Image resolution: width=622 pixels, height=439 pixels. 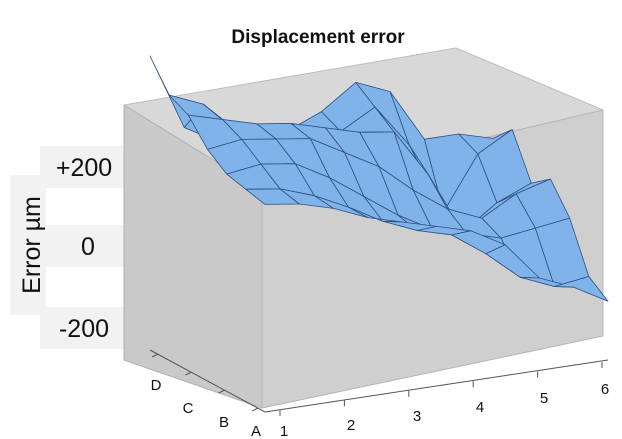 What do you see at coordinates (605, 389) in the screenshot?
I see `x-tick-6: 6` at bounding box center [605, 389].